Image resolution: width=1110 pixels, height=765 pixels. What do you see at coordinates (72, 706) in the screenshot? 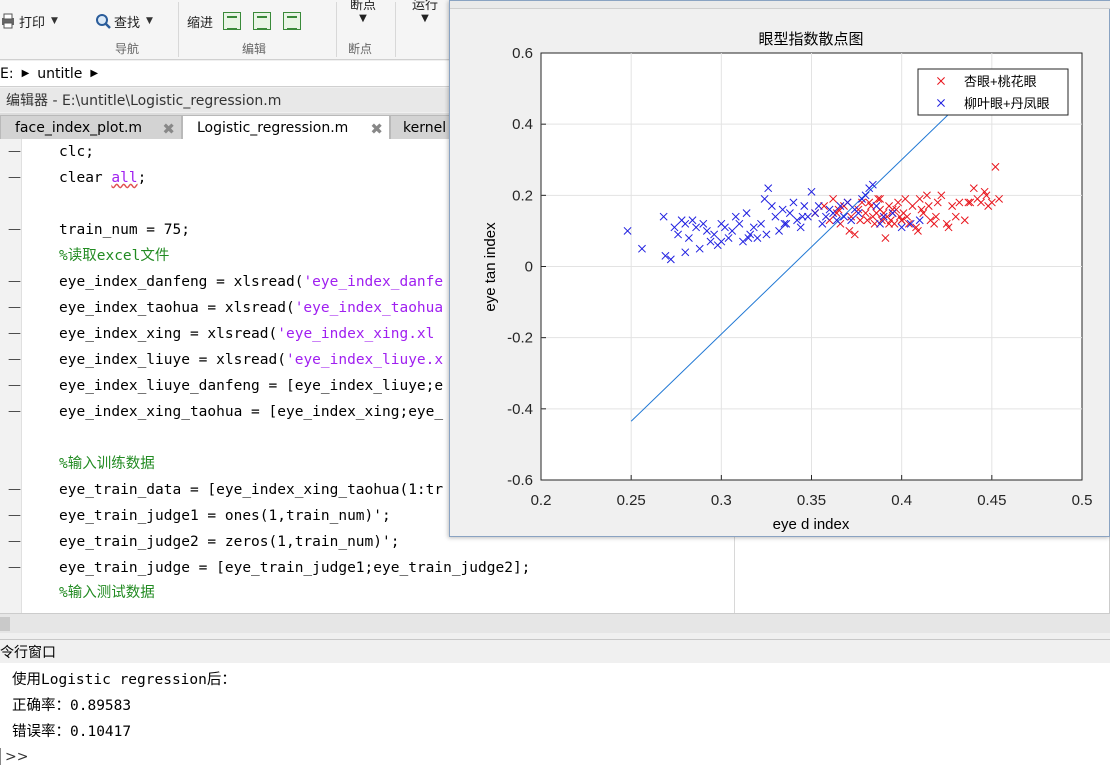
I see `command-output-line: 正确率：0.89583` at bounding box center [72, 706].